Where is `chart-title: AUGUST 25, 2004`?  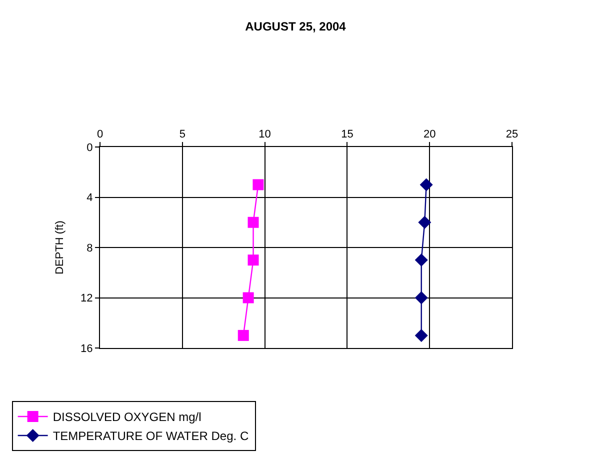
chart-title: AUGUST 25, 2004 is located at coordinates (295, 26).